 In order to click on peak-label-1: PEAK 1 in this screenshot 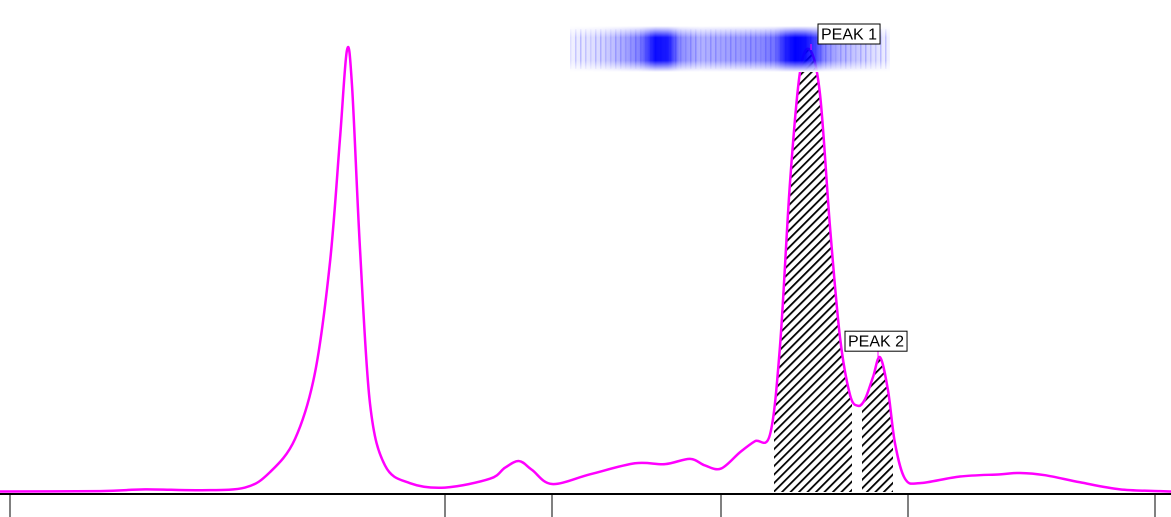, I will do `click(845, 36)`.